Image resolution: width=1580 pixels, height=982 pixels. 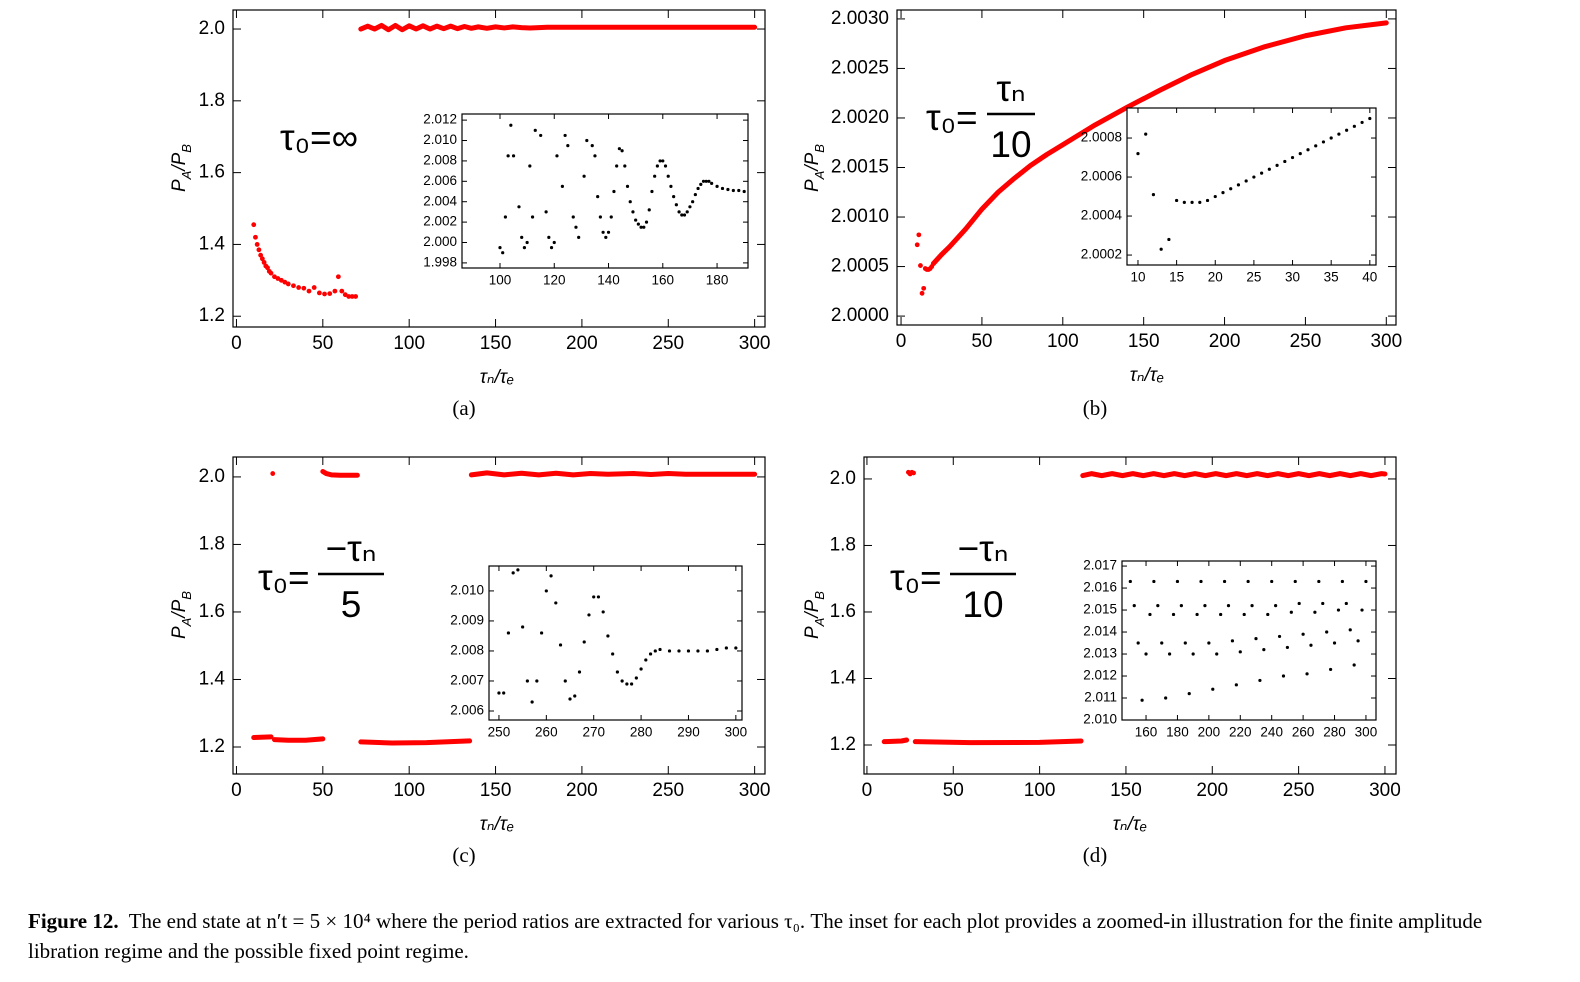 I want to click on x-tick-label: 250, so click(x=668, y=343).